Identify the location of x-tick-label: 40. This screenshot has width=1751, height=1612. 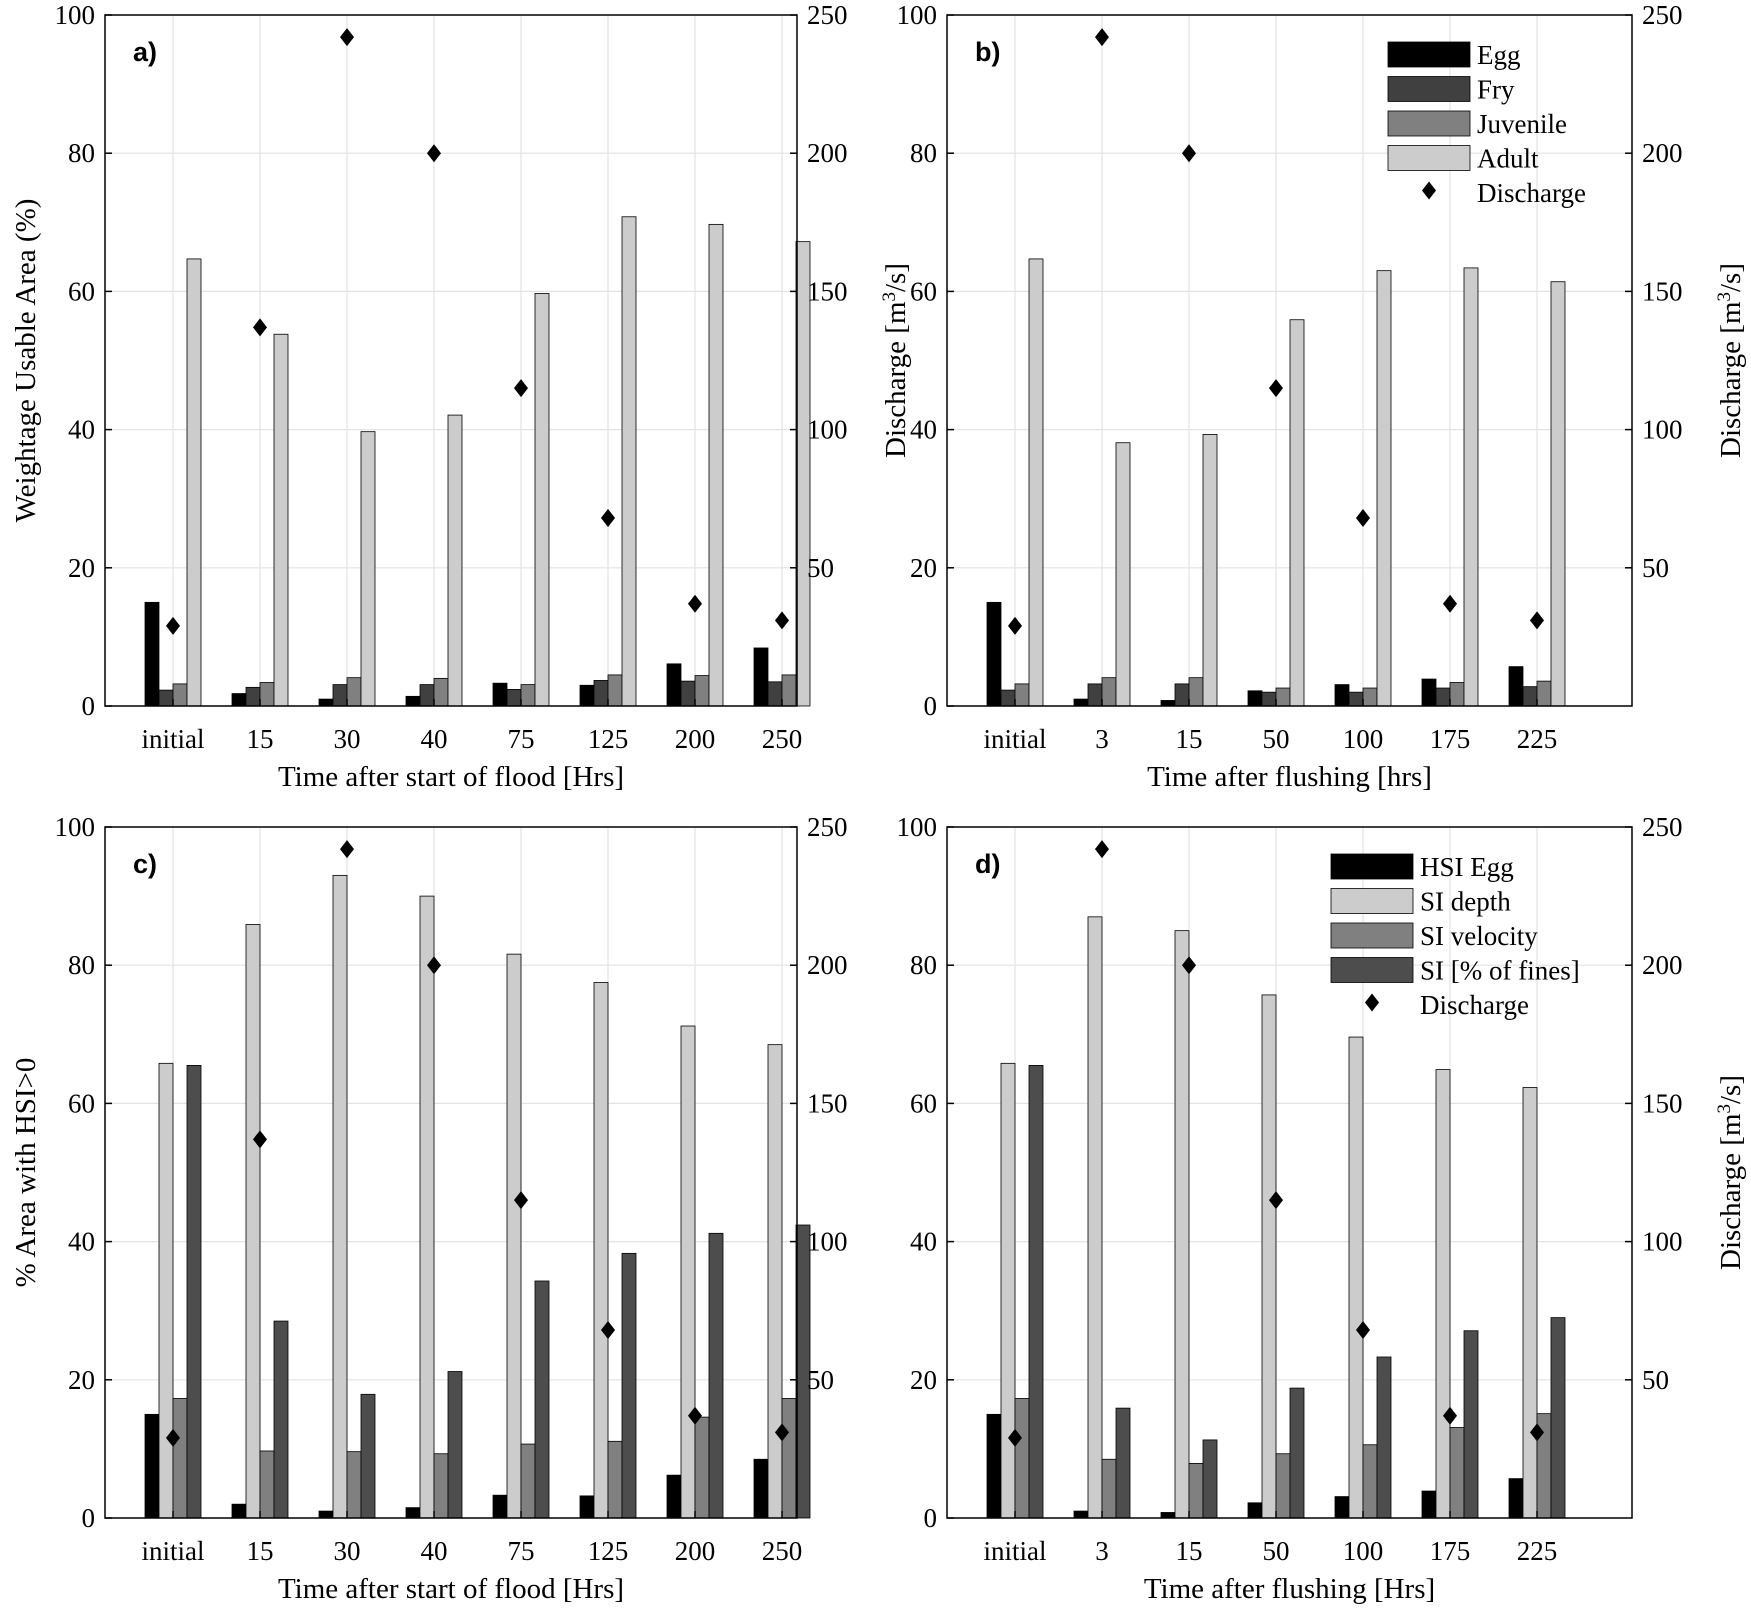
(434, 739).